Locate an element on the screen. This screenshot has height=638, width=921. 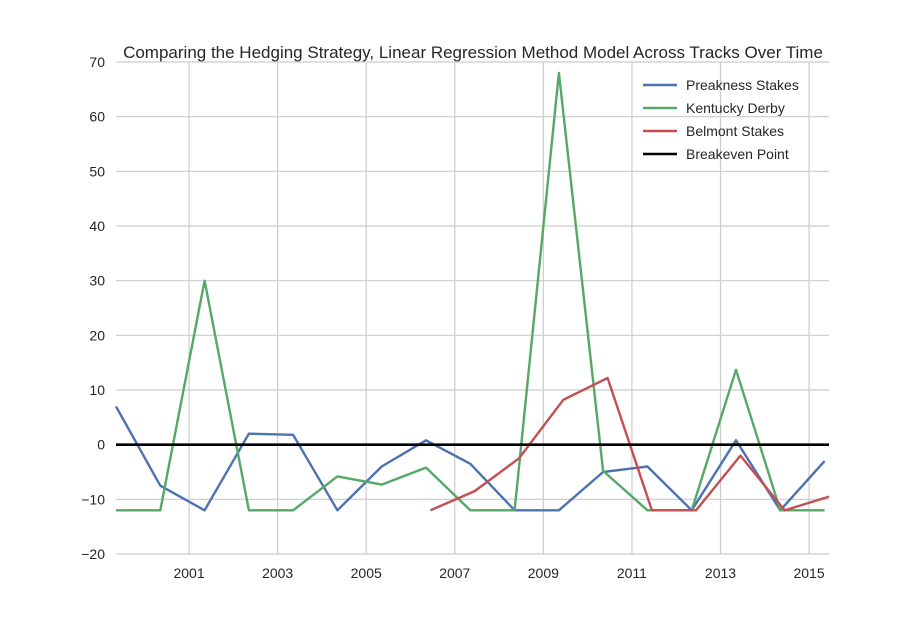
legend-label: Kentucky Derby is located at coordinates (735, 108).